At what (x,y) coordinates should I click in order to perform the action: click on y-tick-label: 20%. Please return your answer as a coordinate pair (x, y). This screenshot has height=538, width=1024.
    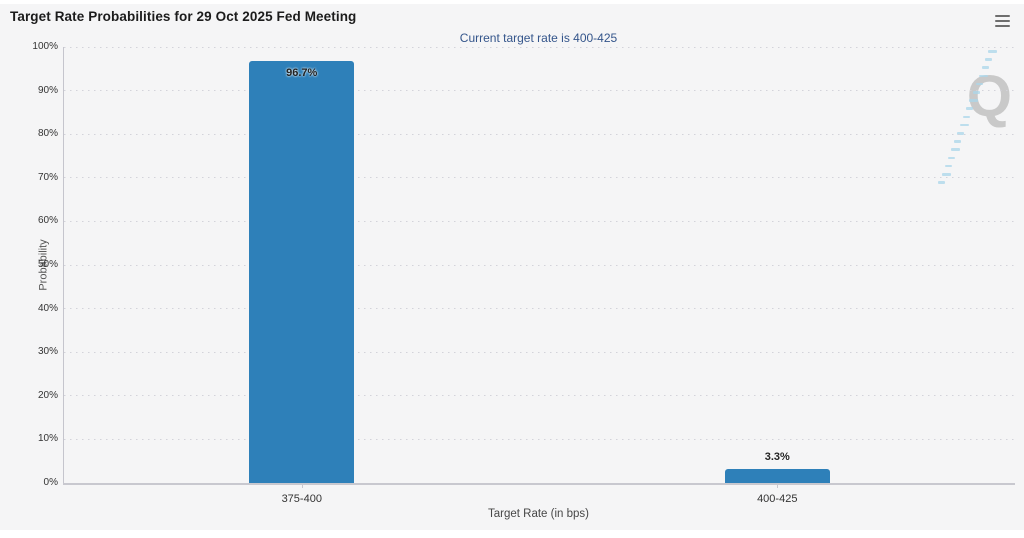
    Looking at the image, I should click on (47, 395).